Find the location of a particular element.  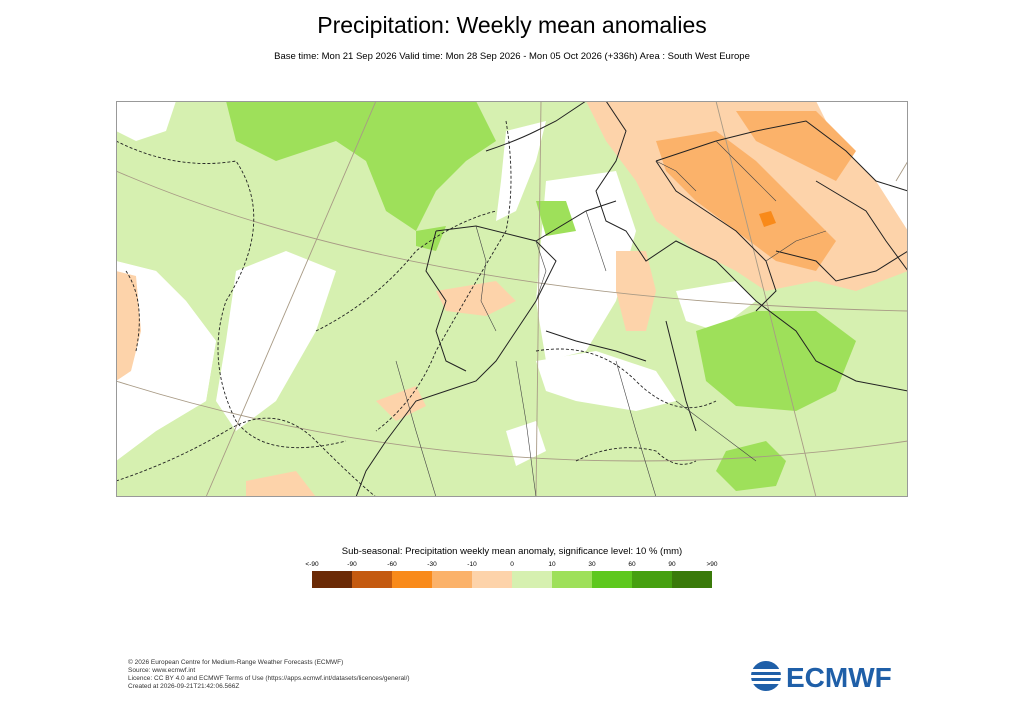

legend-tick-label: <-90 is located at coordinates (312, 564).